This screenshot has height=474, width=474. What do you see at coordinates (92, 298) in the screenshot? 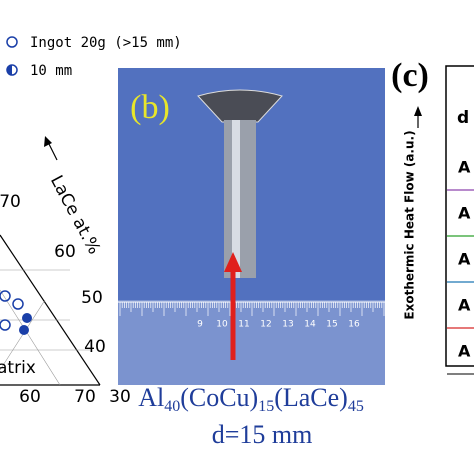
I see `tick-label: 50` at bounding box center [92, 298].